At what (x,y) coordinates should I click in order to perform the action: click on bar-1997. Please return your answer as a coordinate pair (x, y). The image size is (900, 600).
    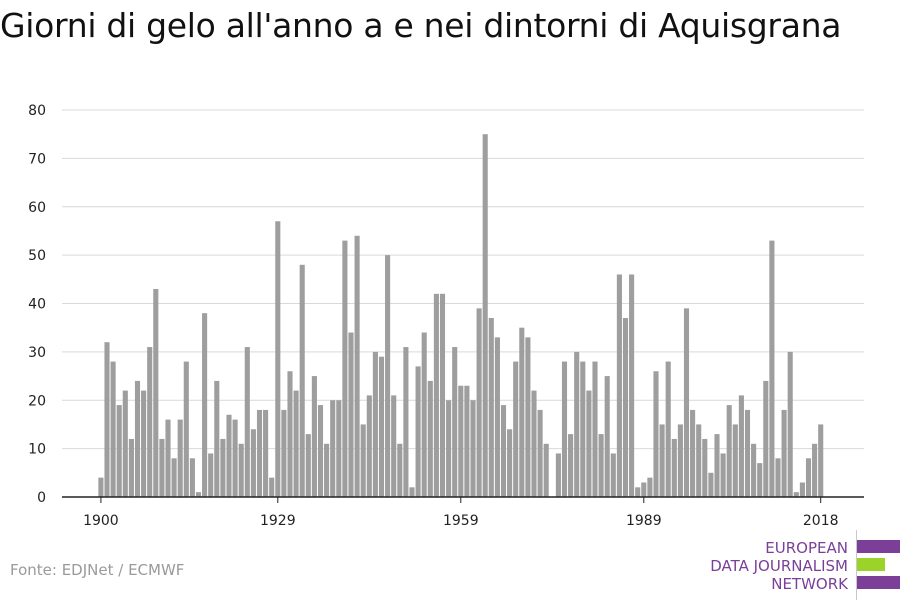
    Looking at the image, I should click on (693, 453).